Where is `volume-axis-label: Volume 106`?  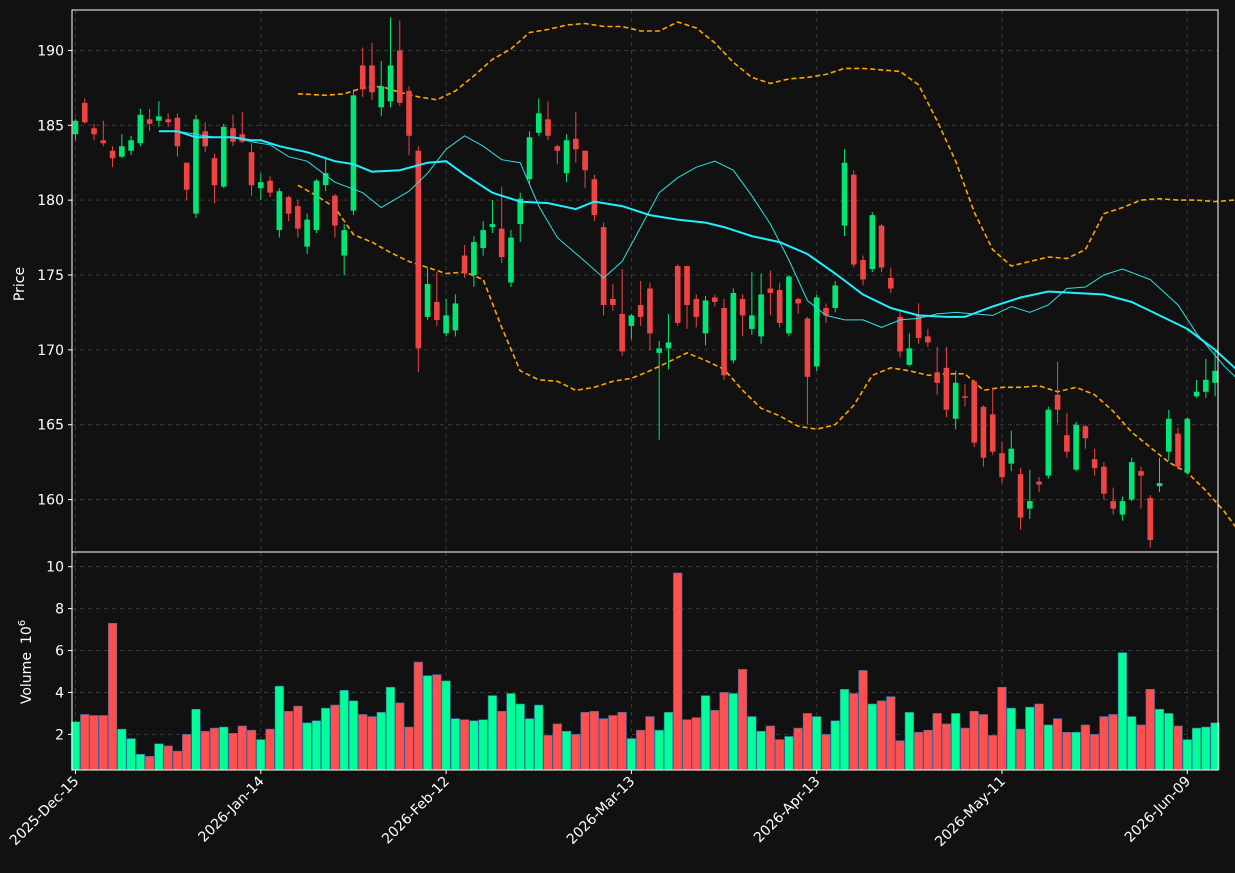 volume-axis-label: Volume 106 is located at coordinates (26, 662).